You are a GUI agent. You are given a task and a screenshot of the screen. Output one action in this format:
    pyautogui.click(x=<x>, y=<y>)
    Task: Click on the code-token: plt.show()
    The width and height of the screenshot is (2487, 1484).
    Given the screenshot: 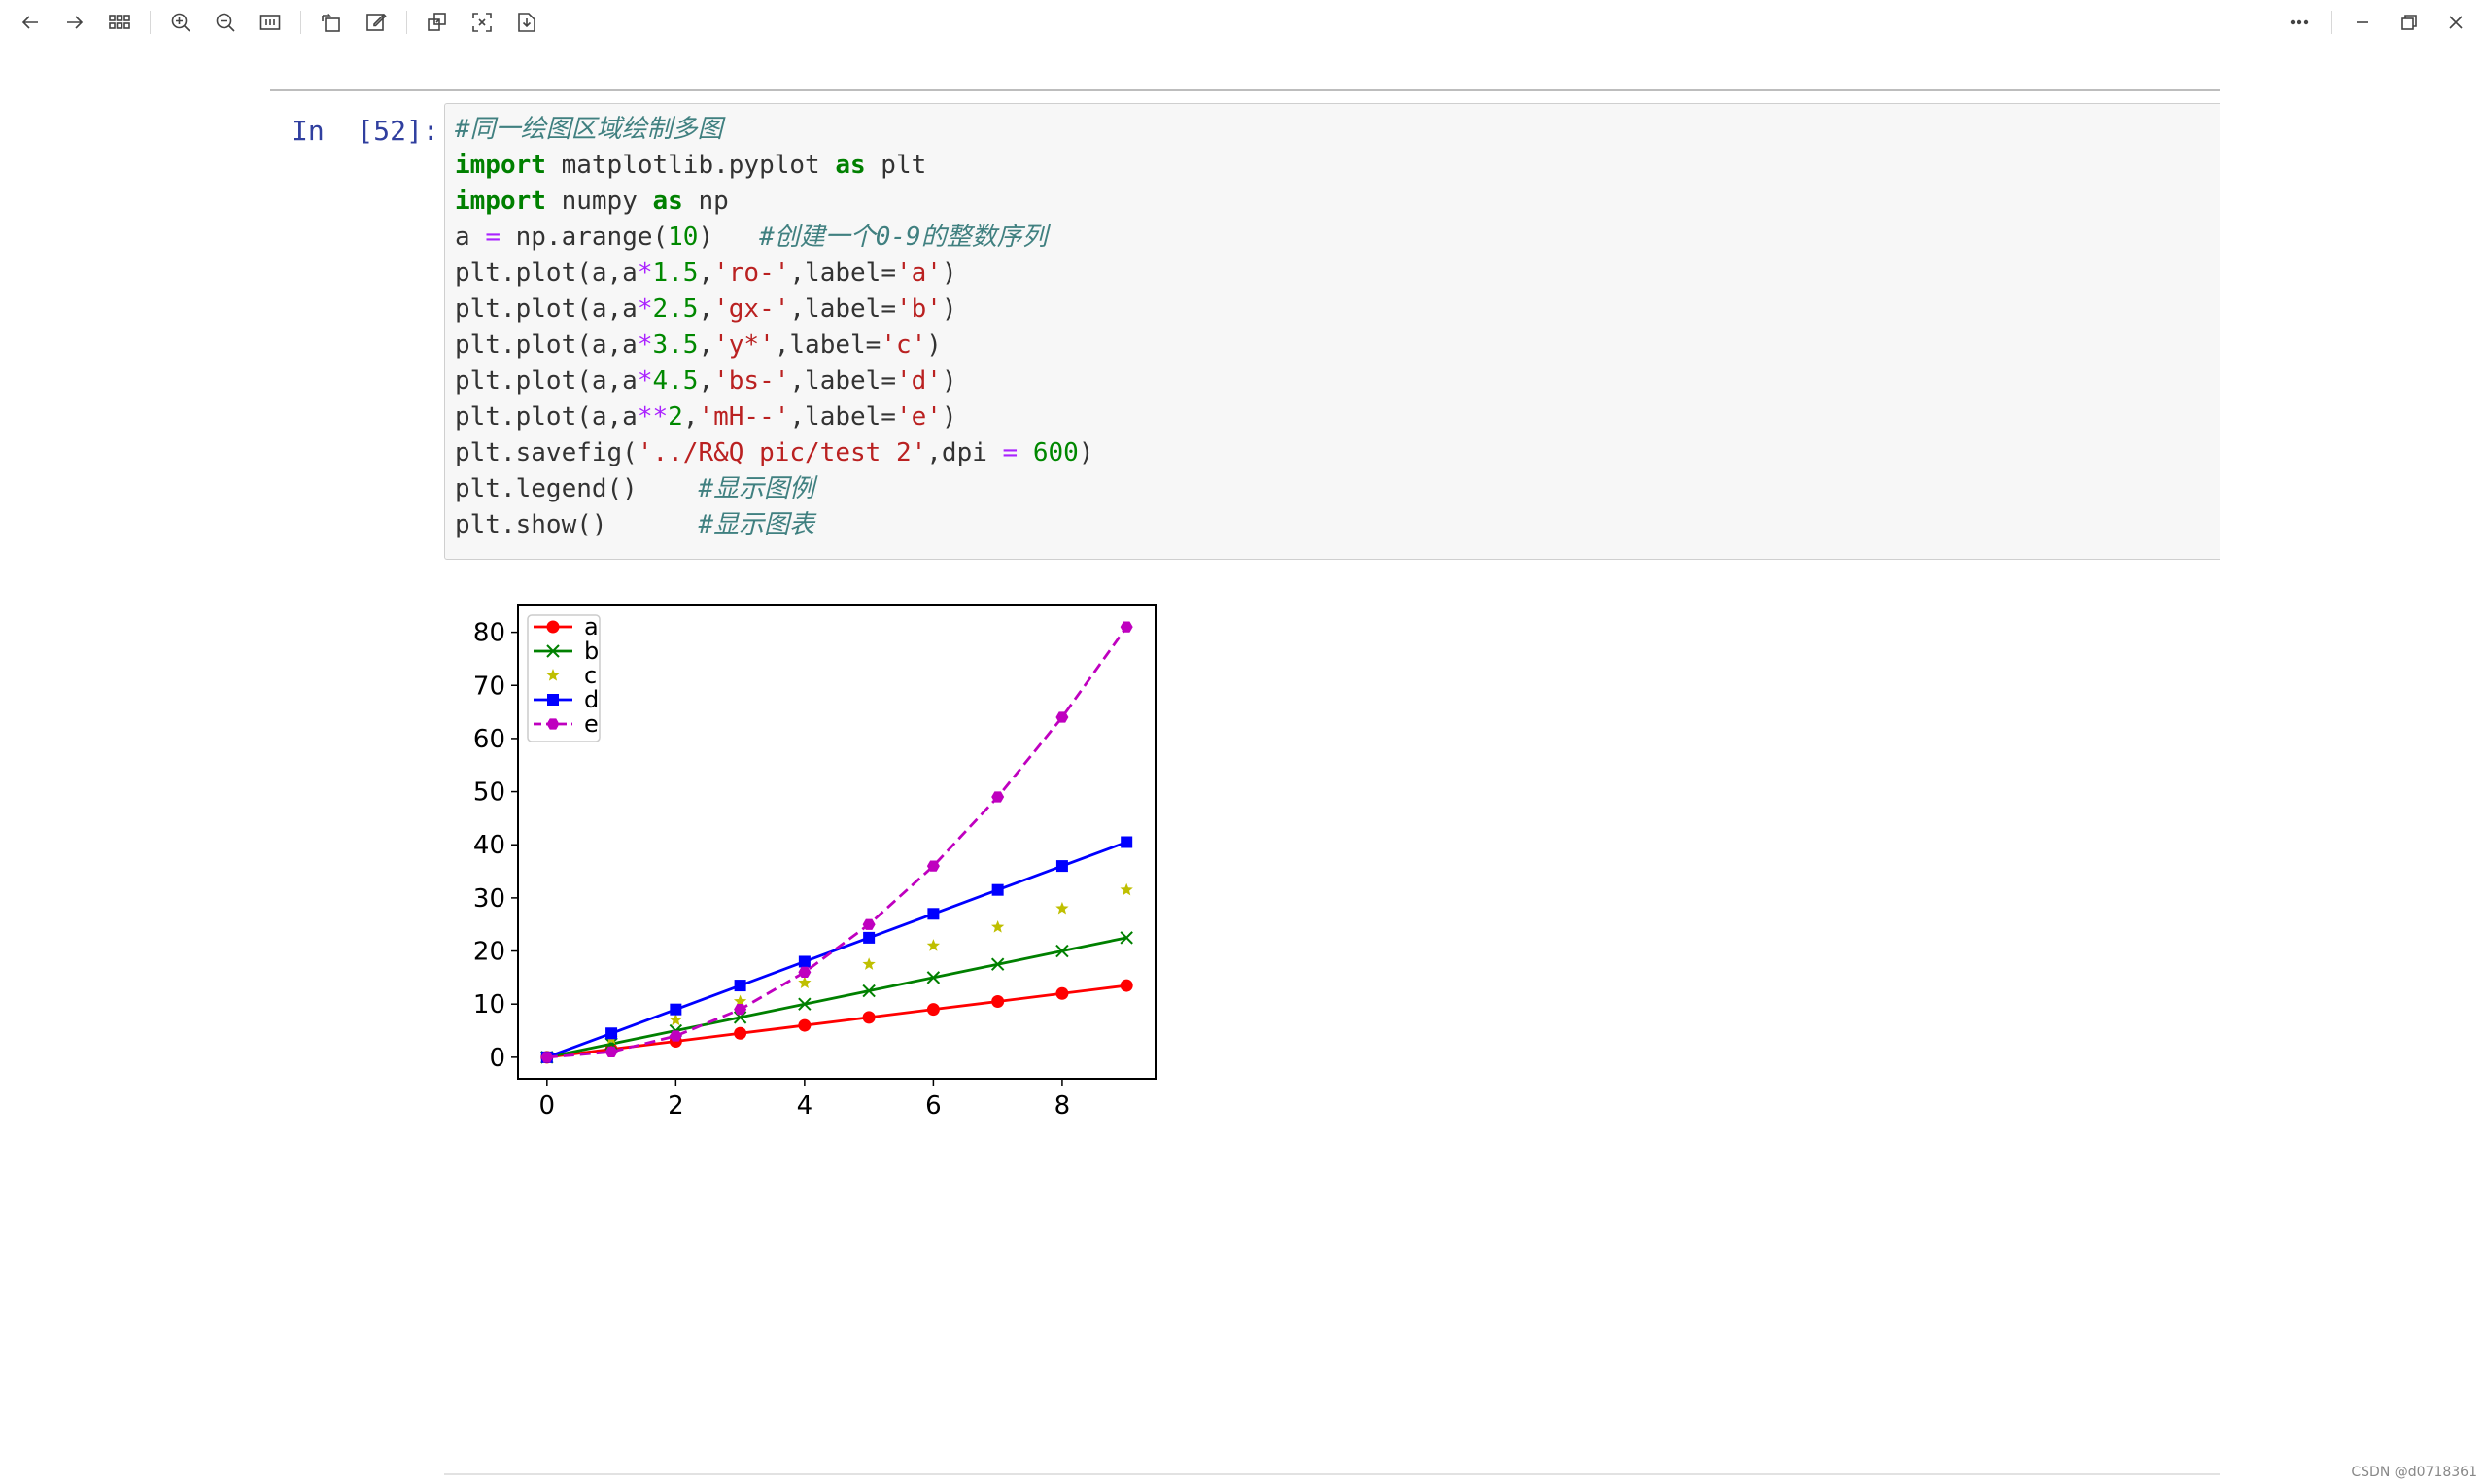 What is the action you would take?
    pyautogui.click(x=577, y=524)
    